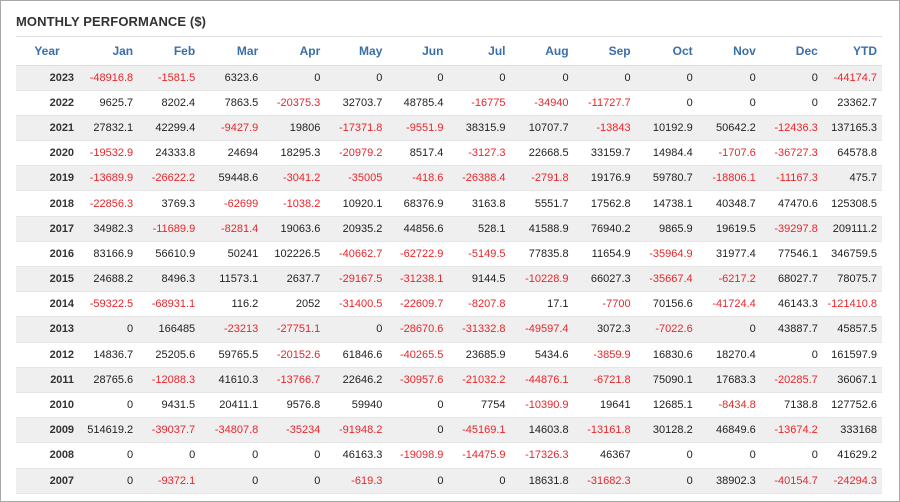 The height and width of the screenshot is (502, 900). What do you see at coordinates (232, 355) in the screenshot?
I see `value-cell-mar: 59765.5` at bounding box center [232, 355].